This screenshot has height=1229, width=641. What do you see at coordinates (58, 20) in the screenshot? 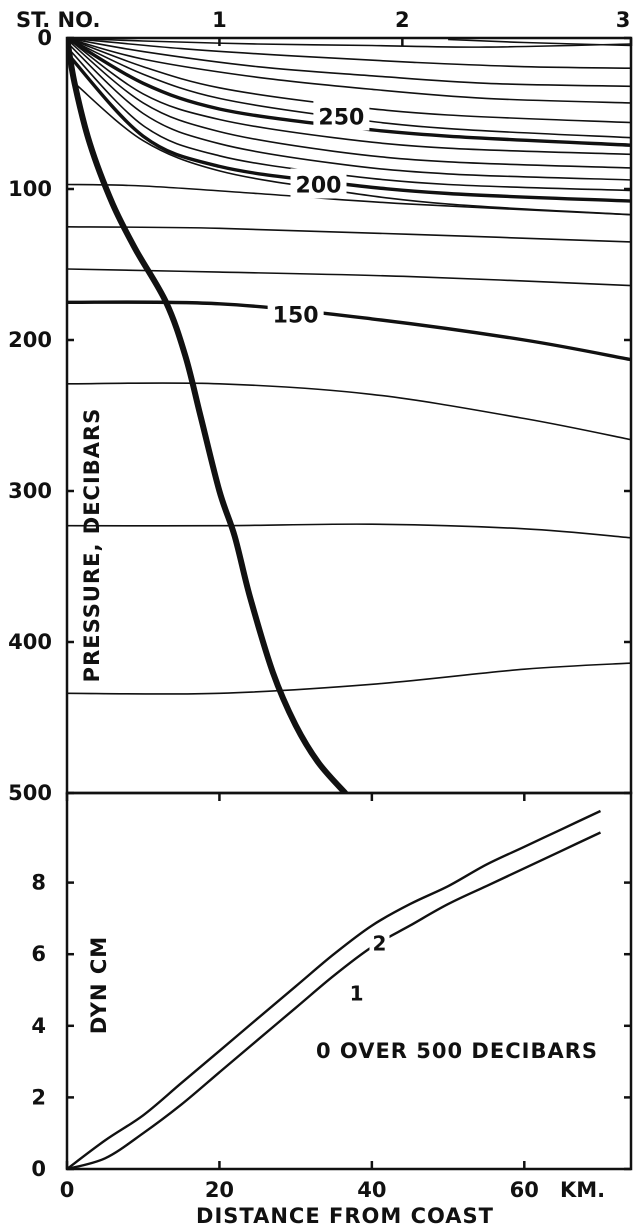
I see `station-header: ST. NO.` at bounding box center [58, 20].